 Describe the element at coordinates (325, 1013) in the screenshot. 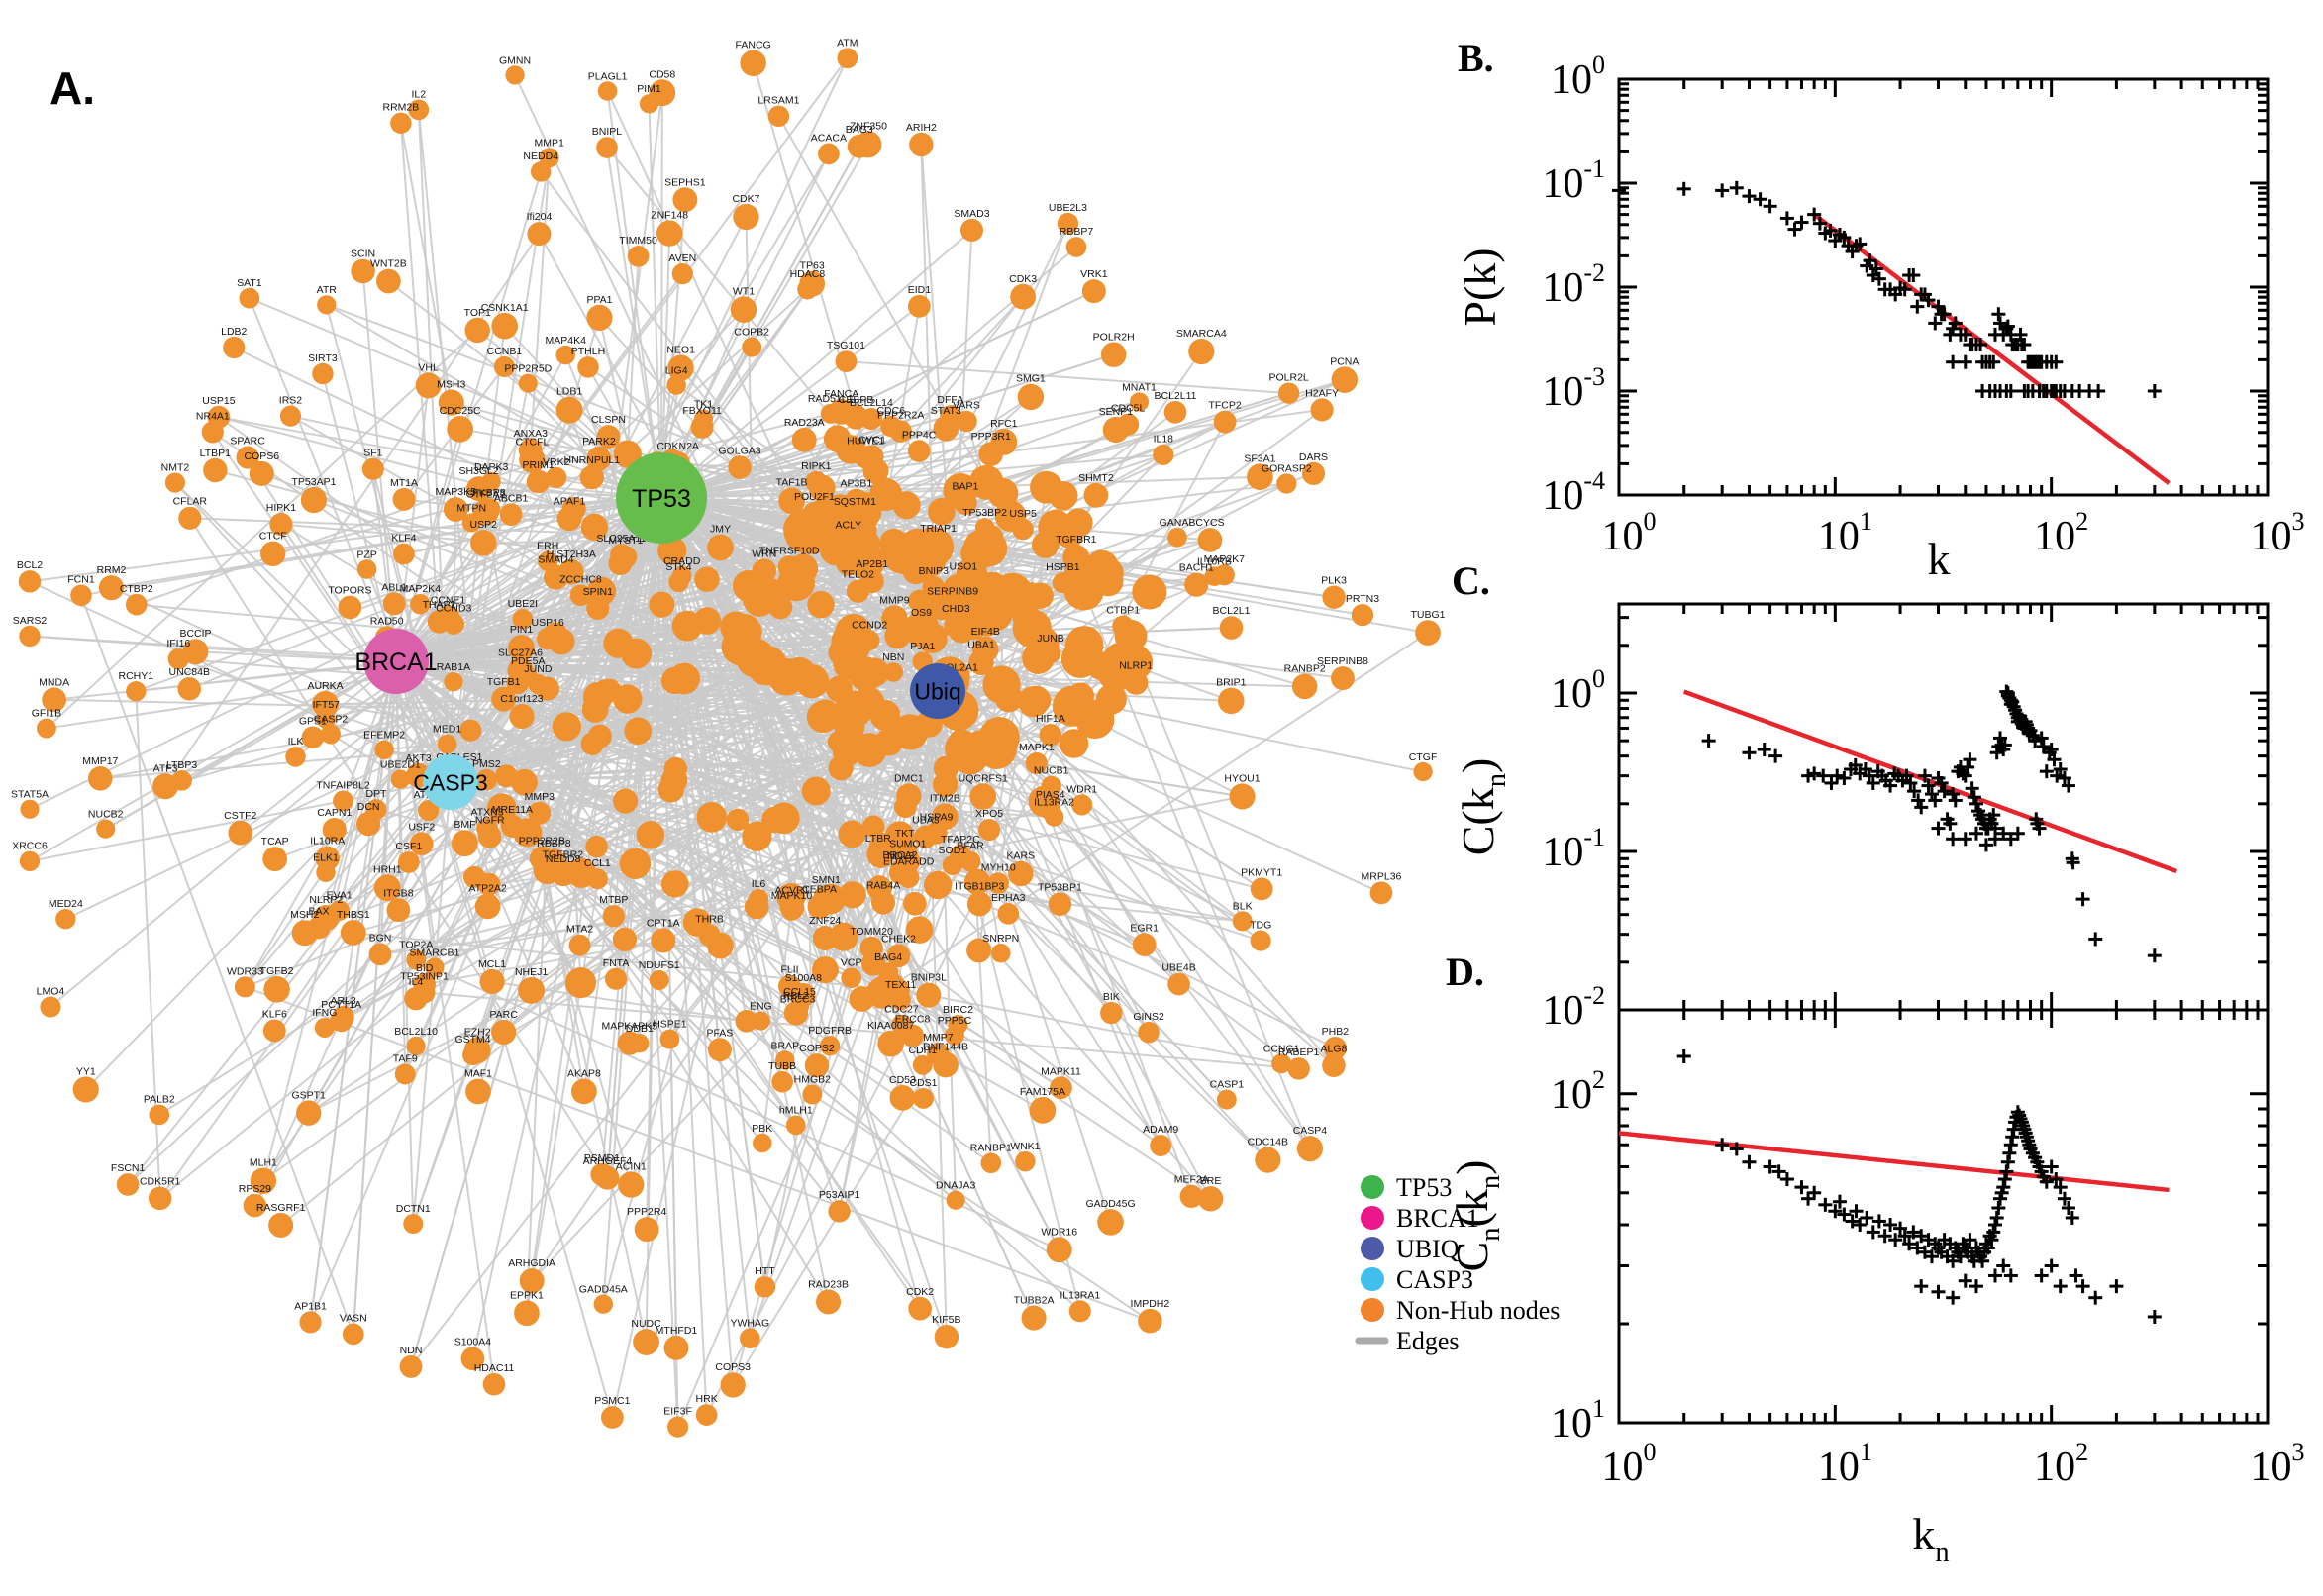

I see `network-node-label: IFNG` at that location.